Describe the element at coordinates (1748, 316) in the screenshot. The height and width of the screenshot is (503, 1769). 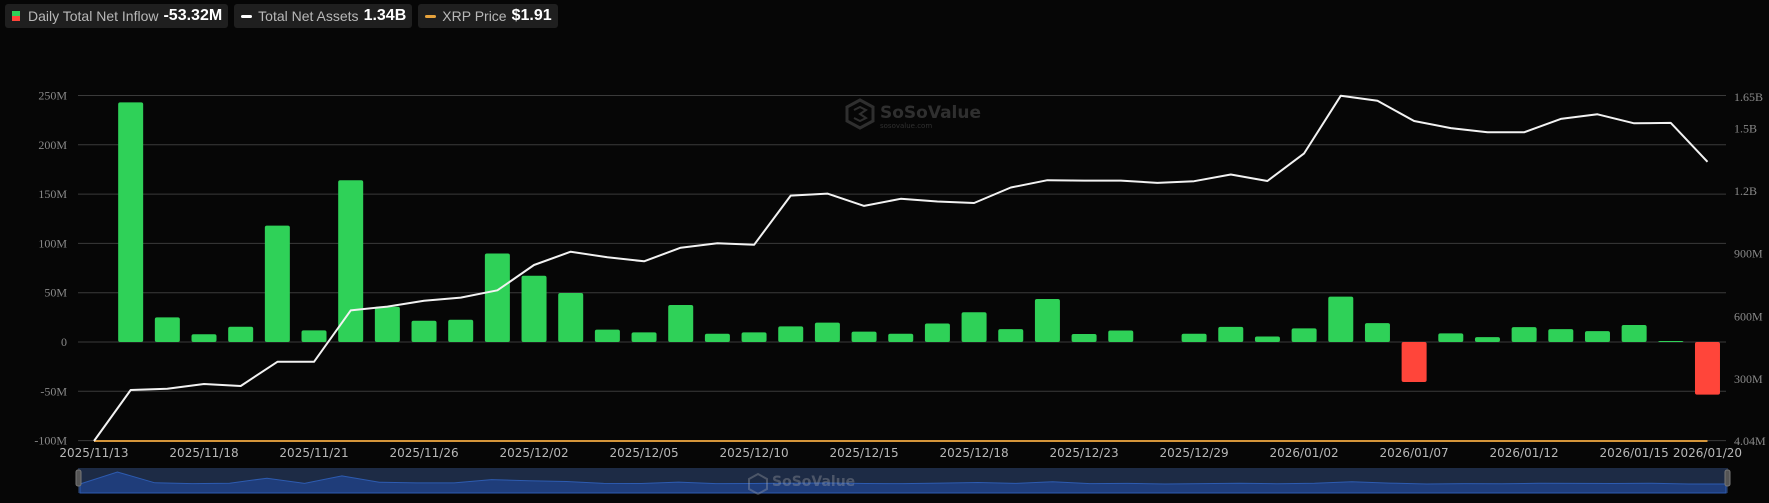
I see `right-axis-tick: 600M` at that location.